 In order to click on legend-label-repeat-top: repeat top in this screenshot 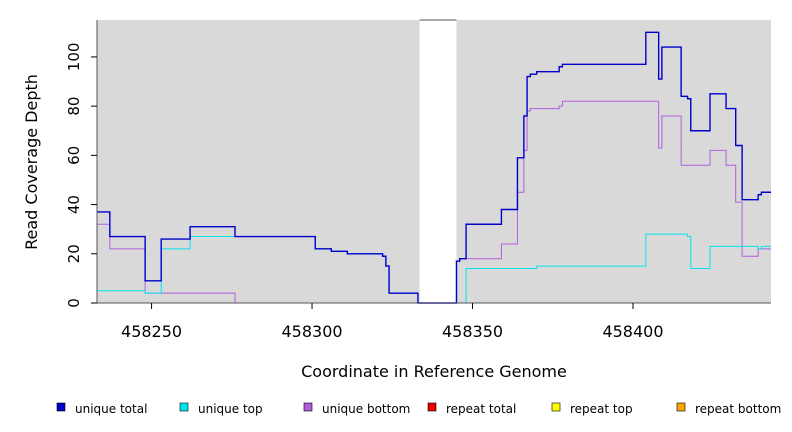, I will do `click(601, 409)`.